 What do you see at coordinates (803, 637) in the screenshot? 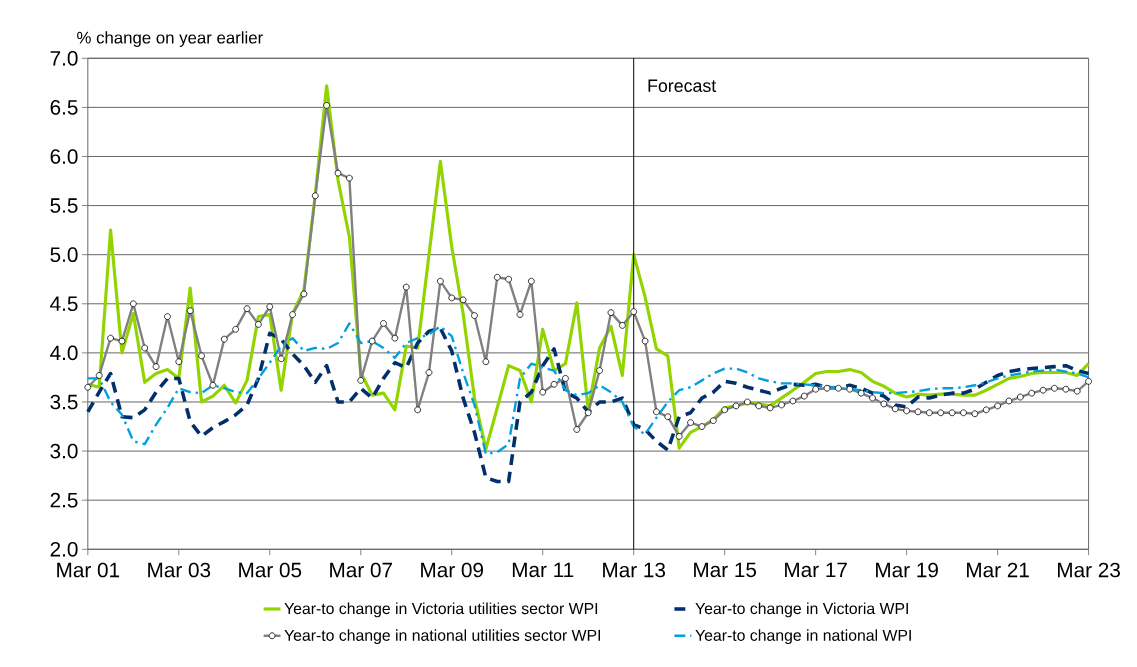
I see `legend-label: Year-to change in national WPI` at bounding box center [803, 637].